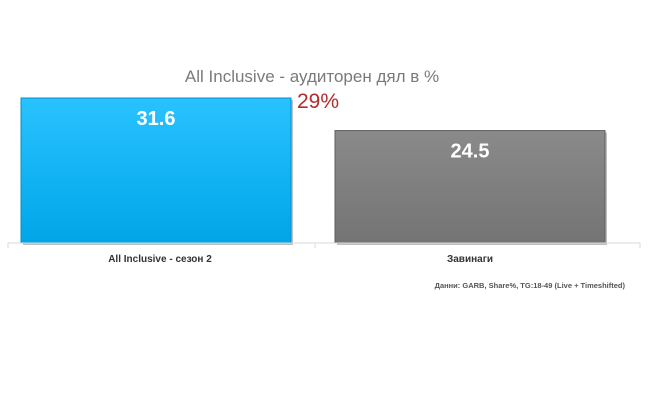 This screenshot has width=655, height=402. What do you see at coordinates (318, 101) in the screenshot?
I see `difference-annotation: 29%` at bounding box center [318, 101].